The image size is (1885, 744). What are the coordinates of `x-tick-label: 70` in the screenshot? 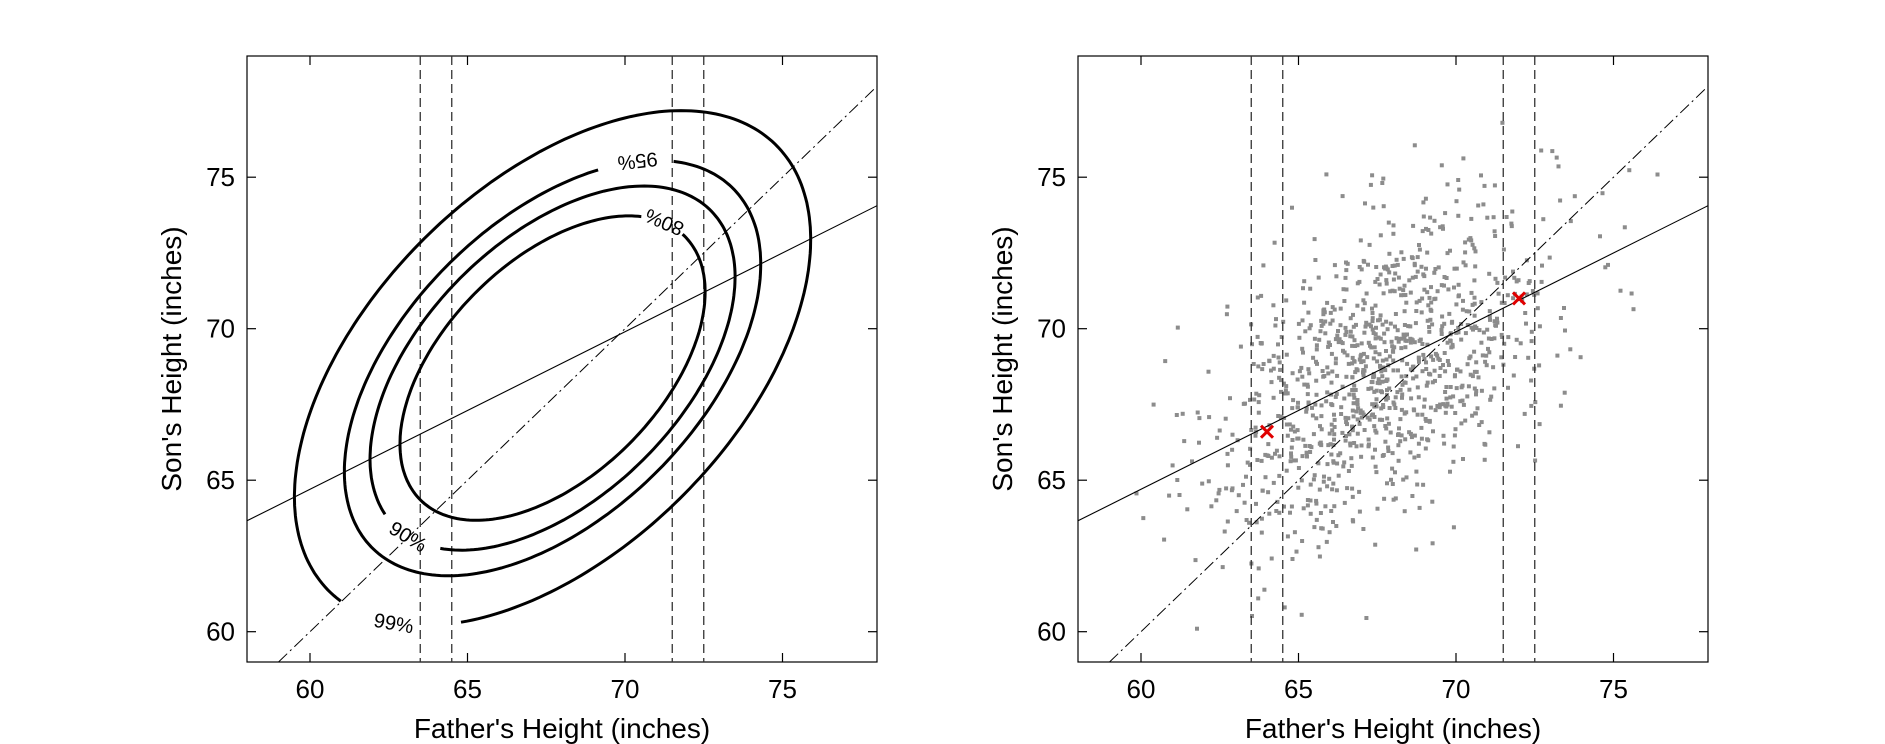 It's located at (625, 689).